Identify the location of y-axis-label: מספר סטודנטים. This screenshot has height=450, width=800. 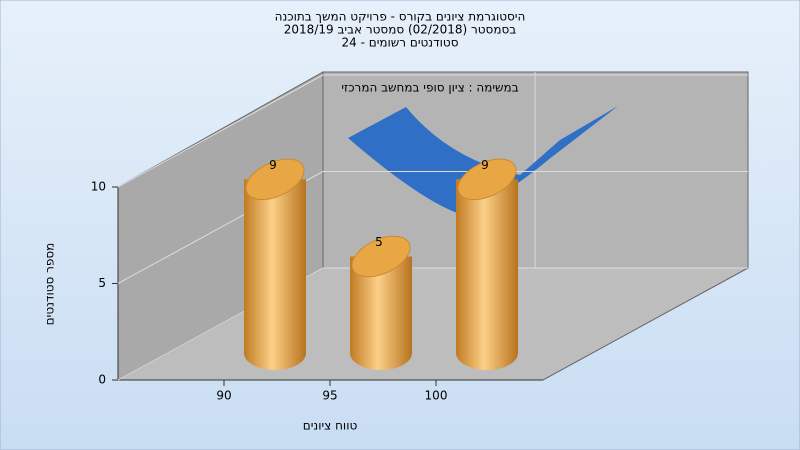
(50, 284).